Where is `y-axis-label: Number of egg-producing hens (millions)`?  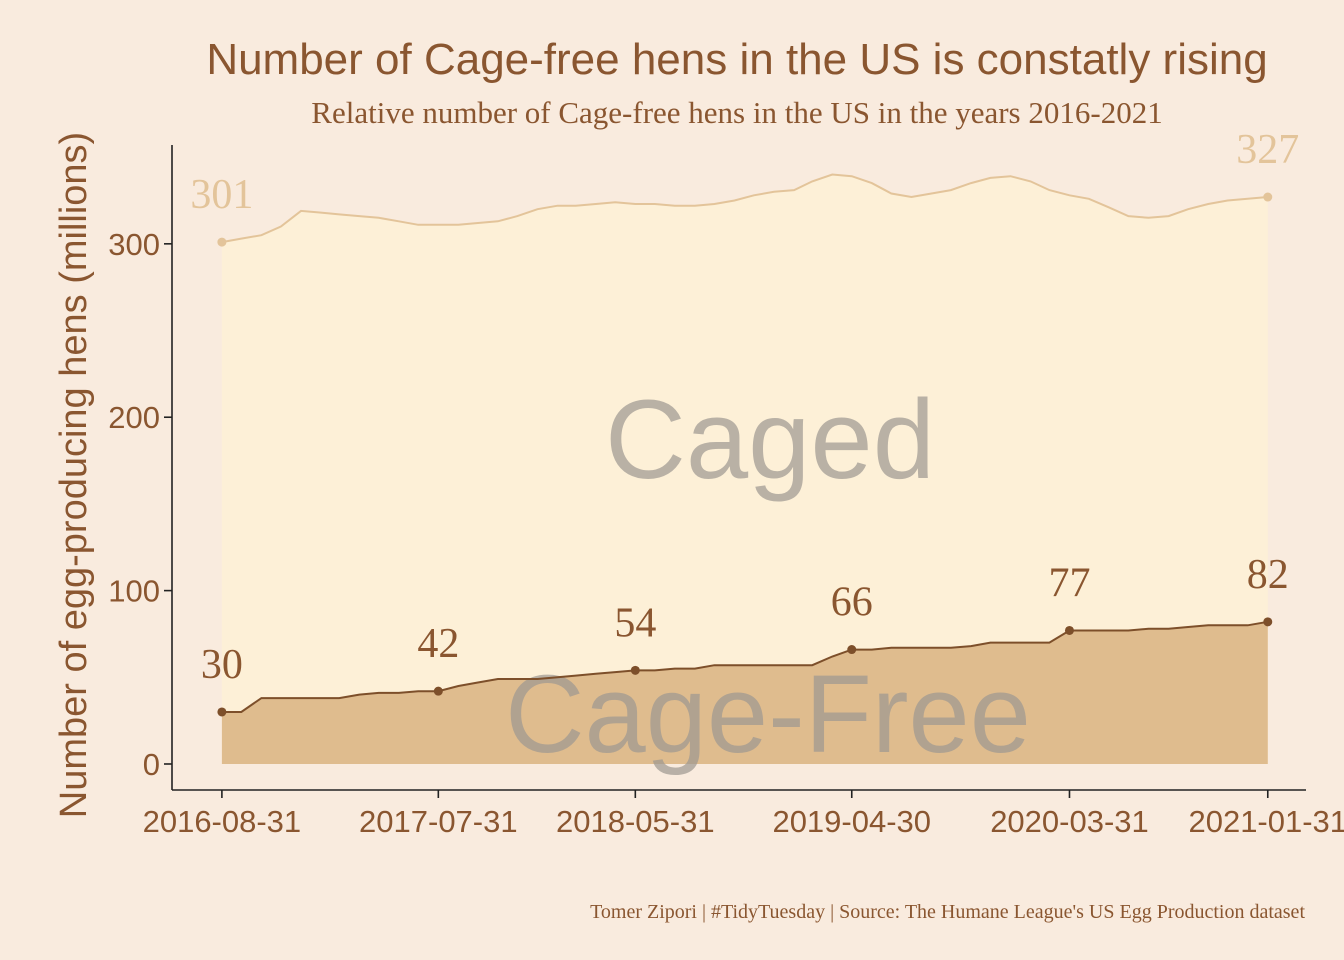
y-axis-label: Number of egg-producing hens (millions) is located at coordinates (74, 475).